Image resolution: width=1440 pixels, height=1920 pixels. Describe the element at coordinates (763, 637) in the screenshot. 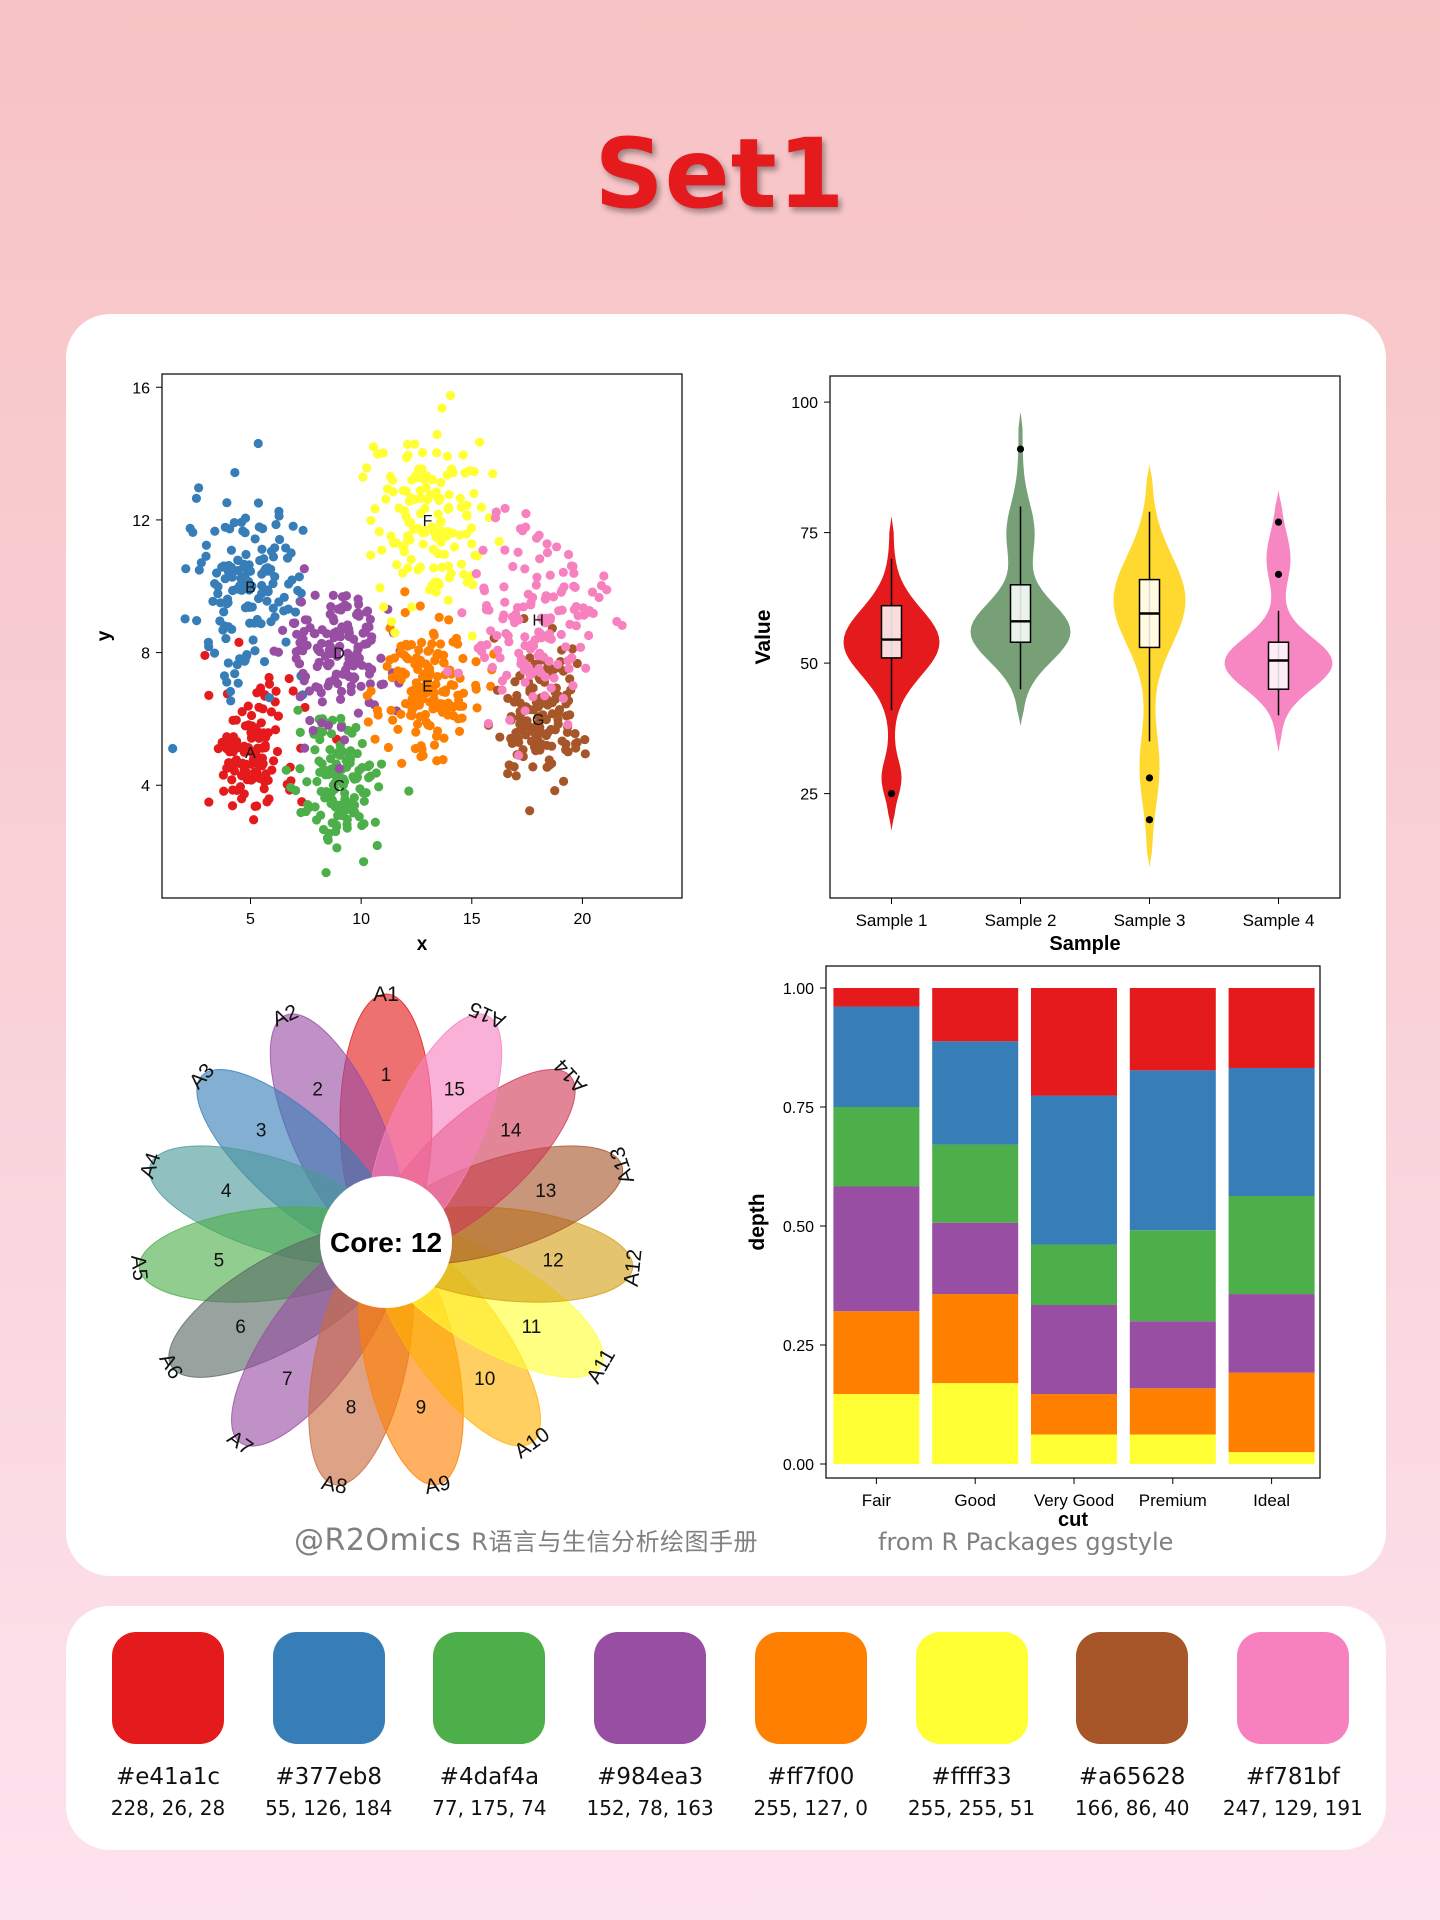

I see `y-axis-label: Value` at that location.